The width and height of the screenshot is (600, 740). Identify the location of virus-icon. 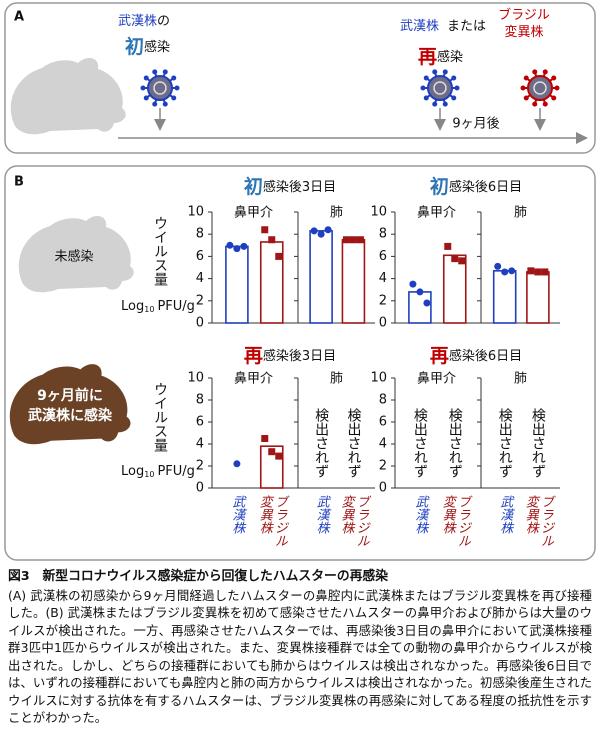
(540, 88).